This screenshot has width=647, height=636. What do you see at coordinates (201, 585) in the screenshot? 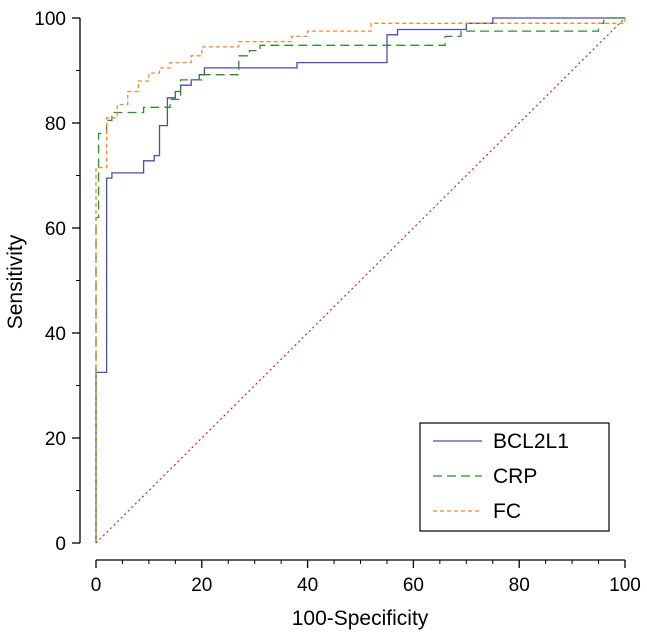
I see `x-tick-label: 20` at bounding box center [201, 585].